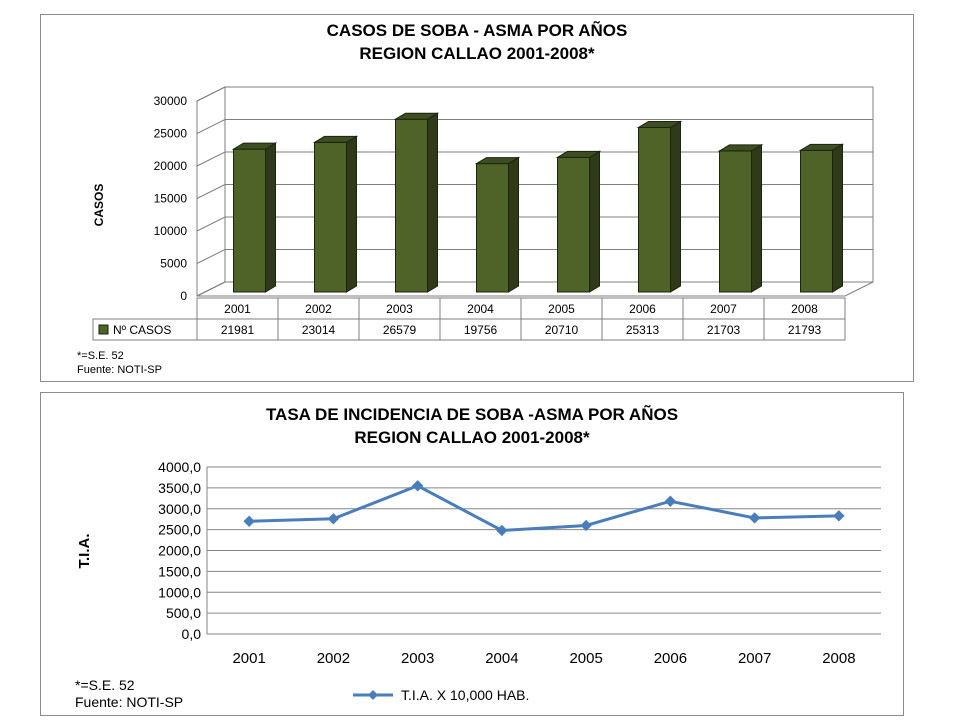  What do you see at coordinates (417, 486) in the screenshot?
I see `data-point-2003` at bounding box center [417, 486].